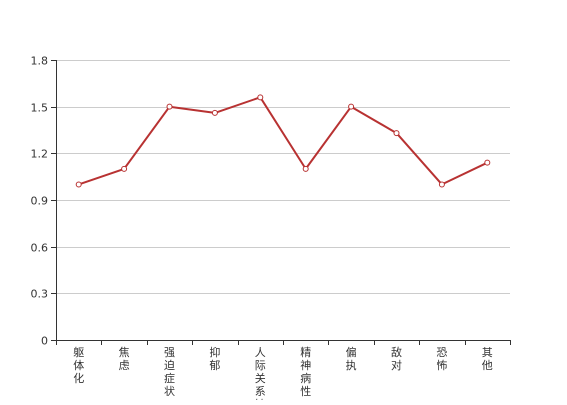 The width and height of the screenshot is (567, 405). I want to click on x-tick-label-0: 躯体化, so click(78, 365).